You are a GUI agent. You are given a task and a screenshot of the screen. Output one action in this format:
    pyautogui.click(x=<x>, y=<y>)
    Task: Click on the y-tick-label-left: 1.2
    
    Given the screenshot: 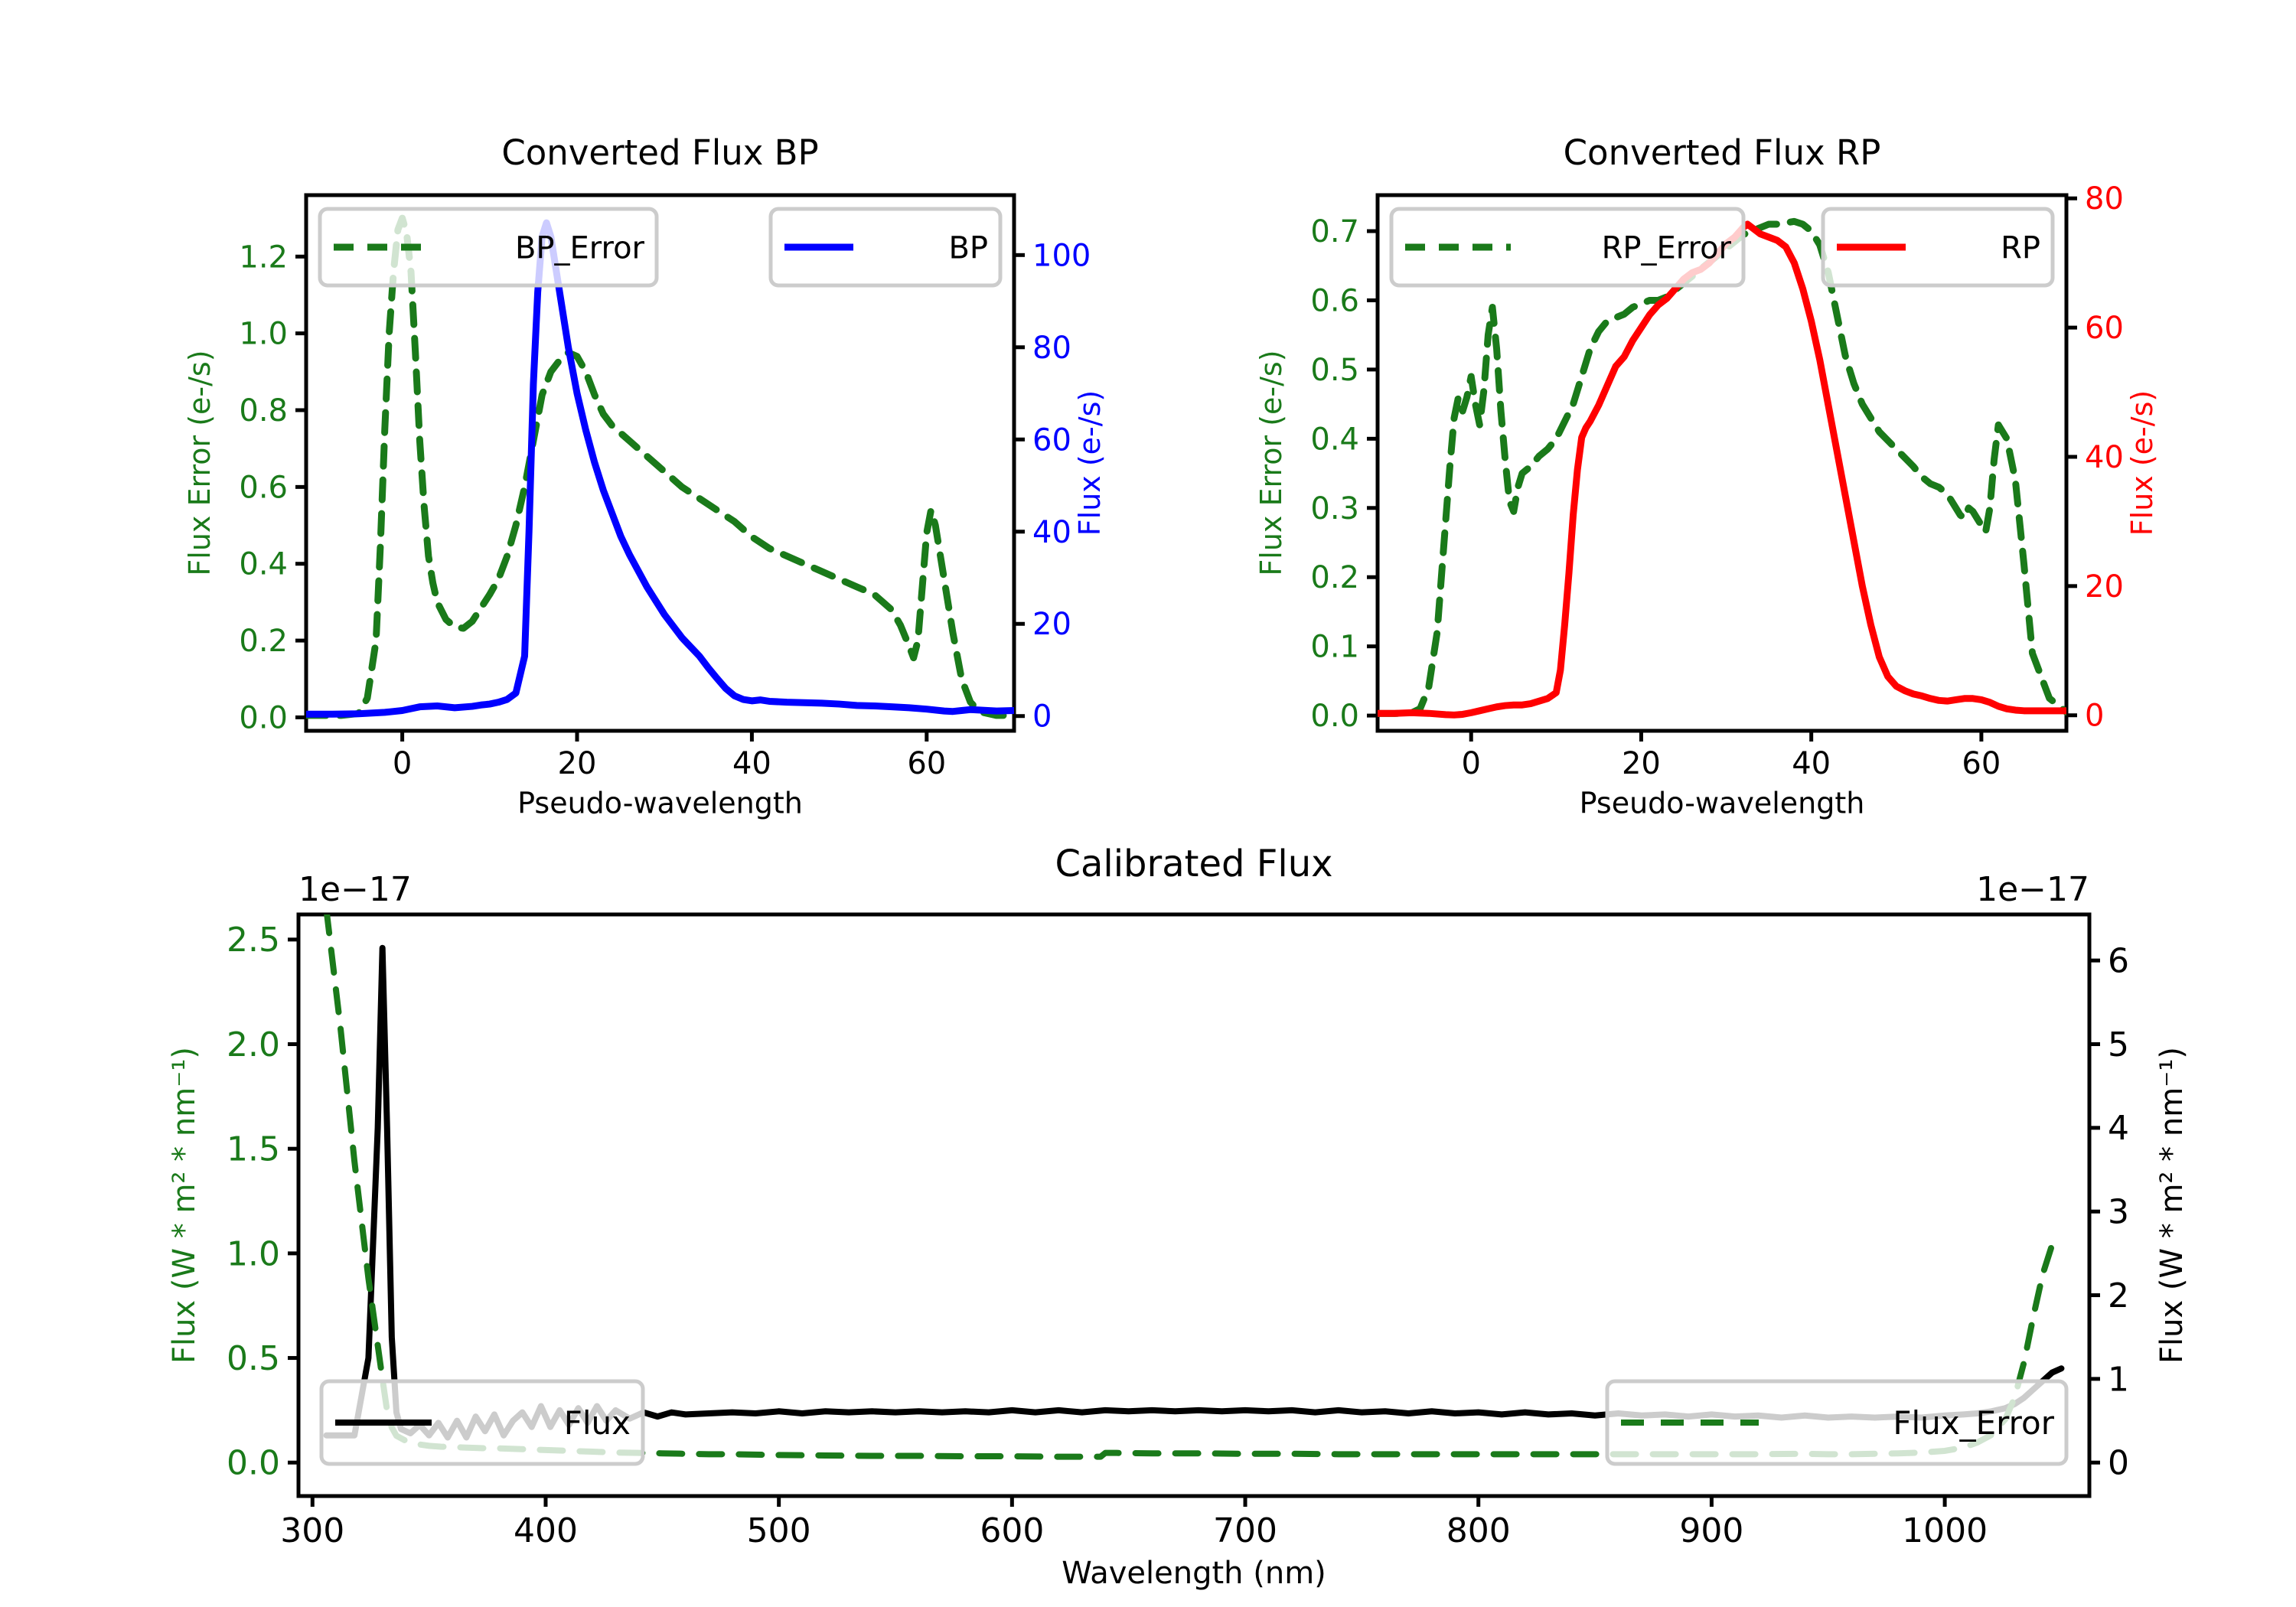 What is the action you would take?
    pyautogui.click(x=263, y=257)
    